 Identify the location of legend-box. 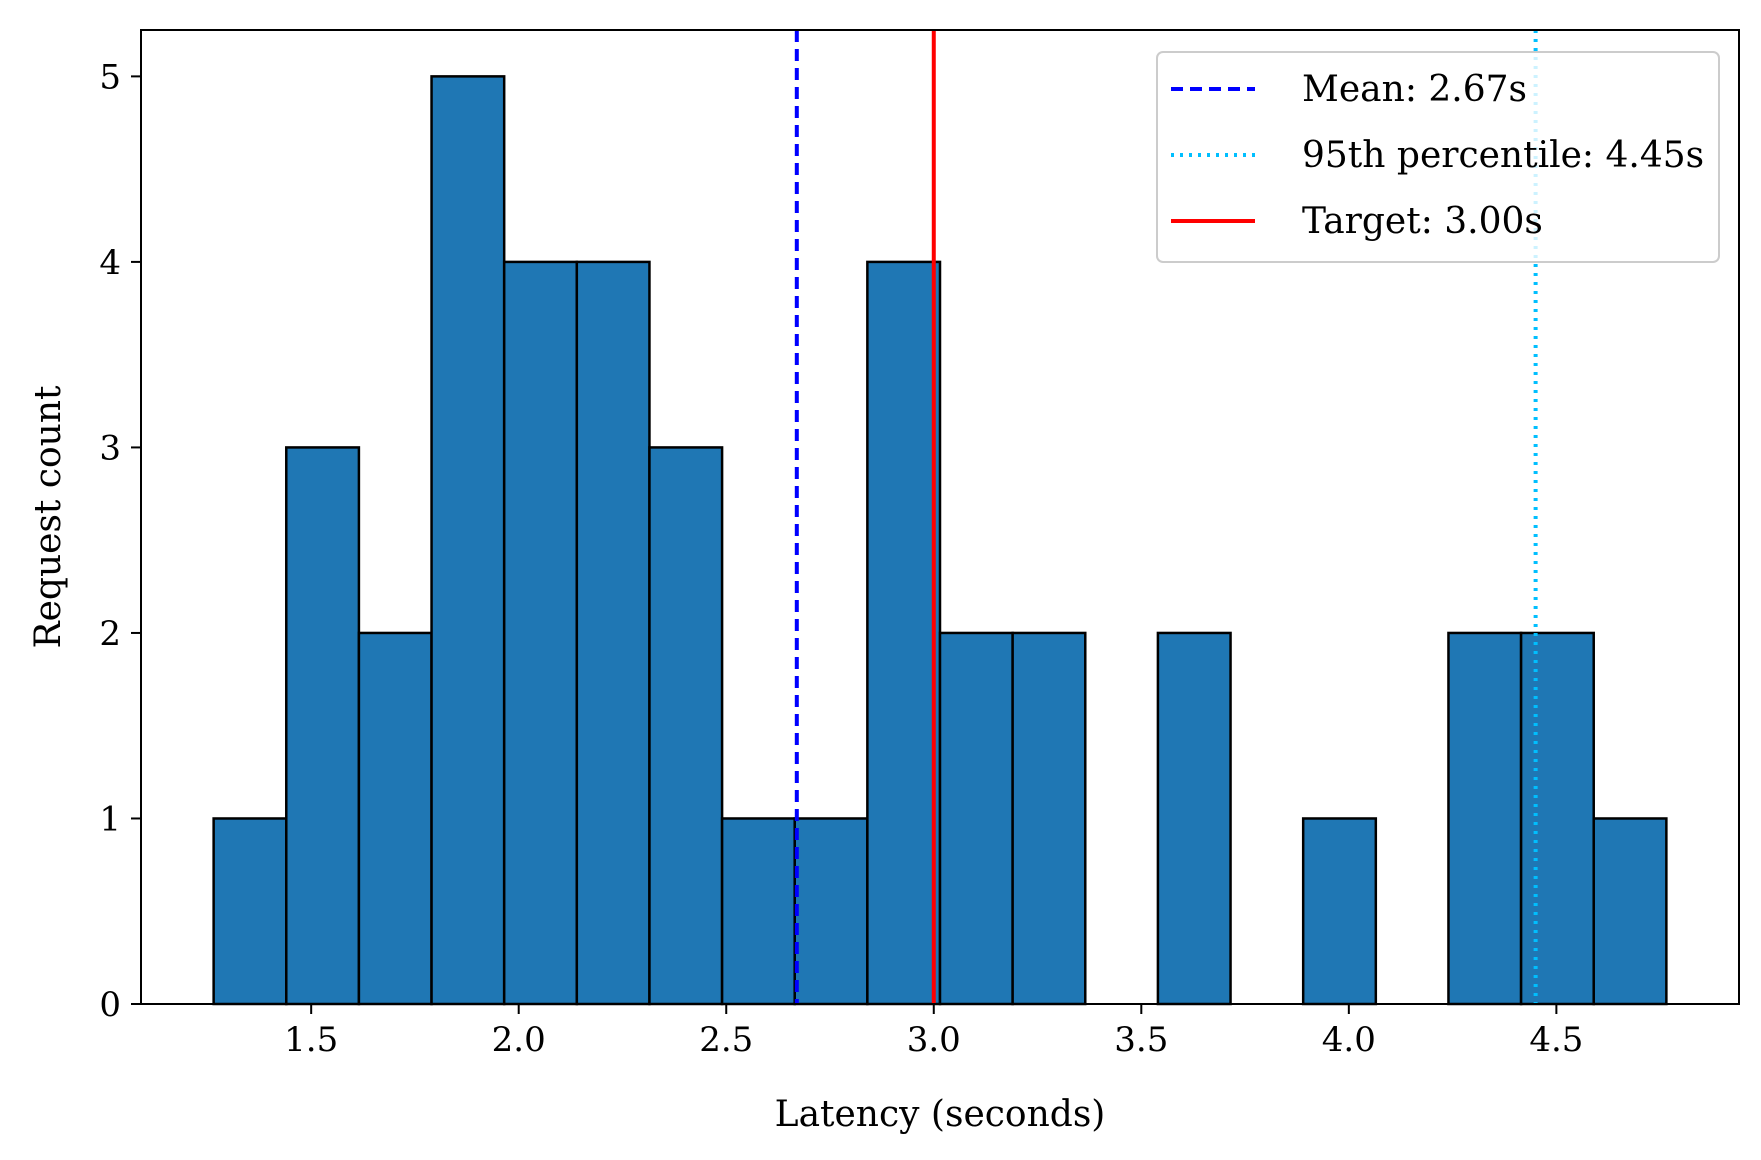
(1438, 157).